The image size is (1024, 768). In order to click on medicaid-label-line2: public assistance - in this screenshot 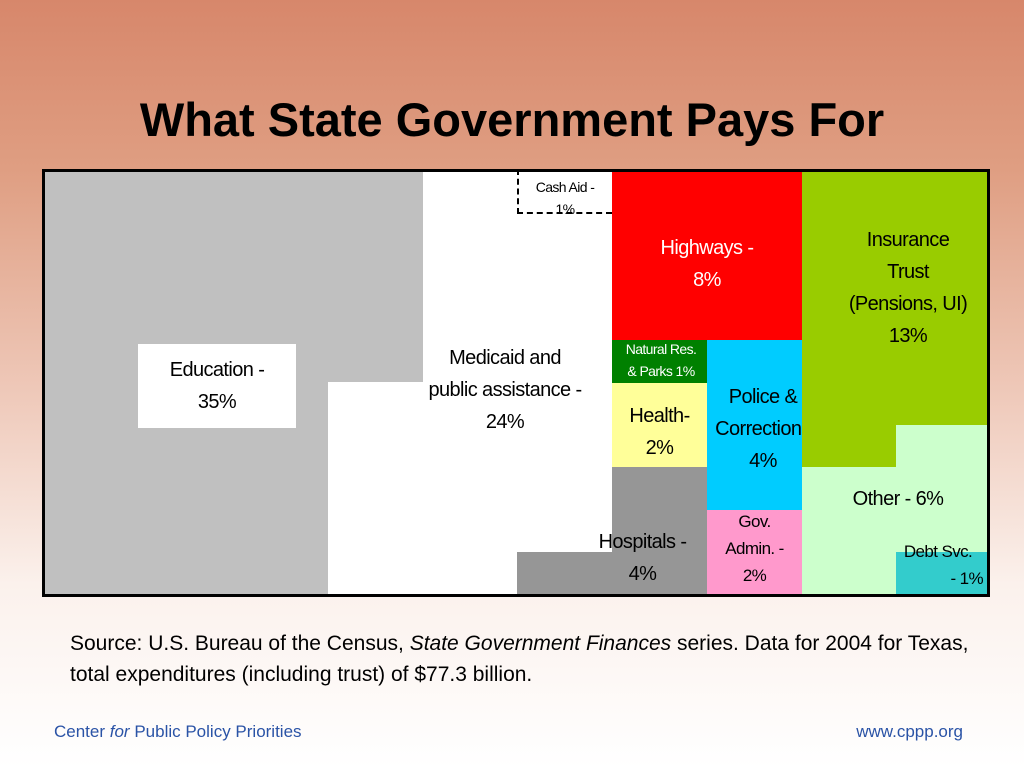, I will do `click(505, 390)`.